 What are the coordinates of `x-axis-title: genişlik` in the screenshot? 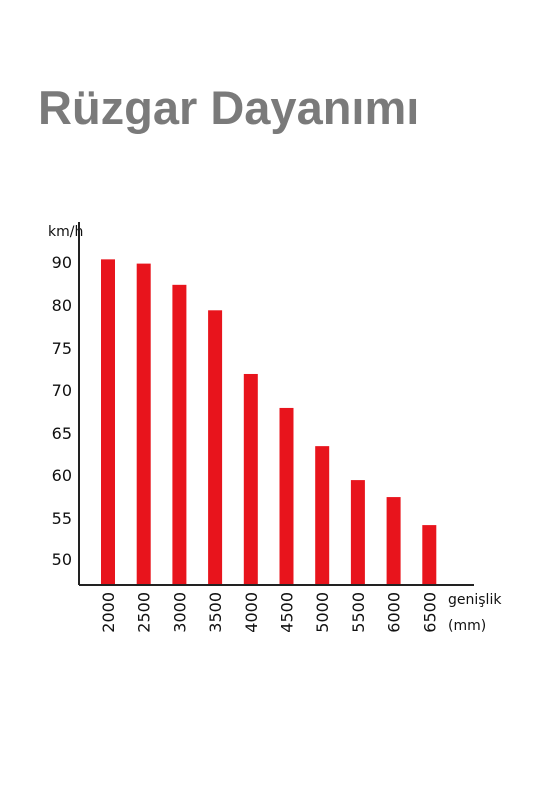 It's located at (475, 600).